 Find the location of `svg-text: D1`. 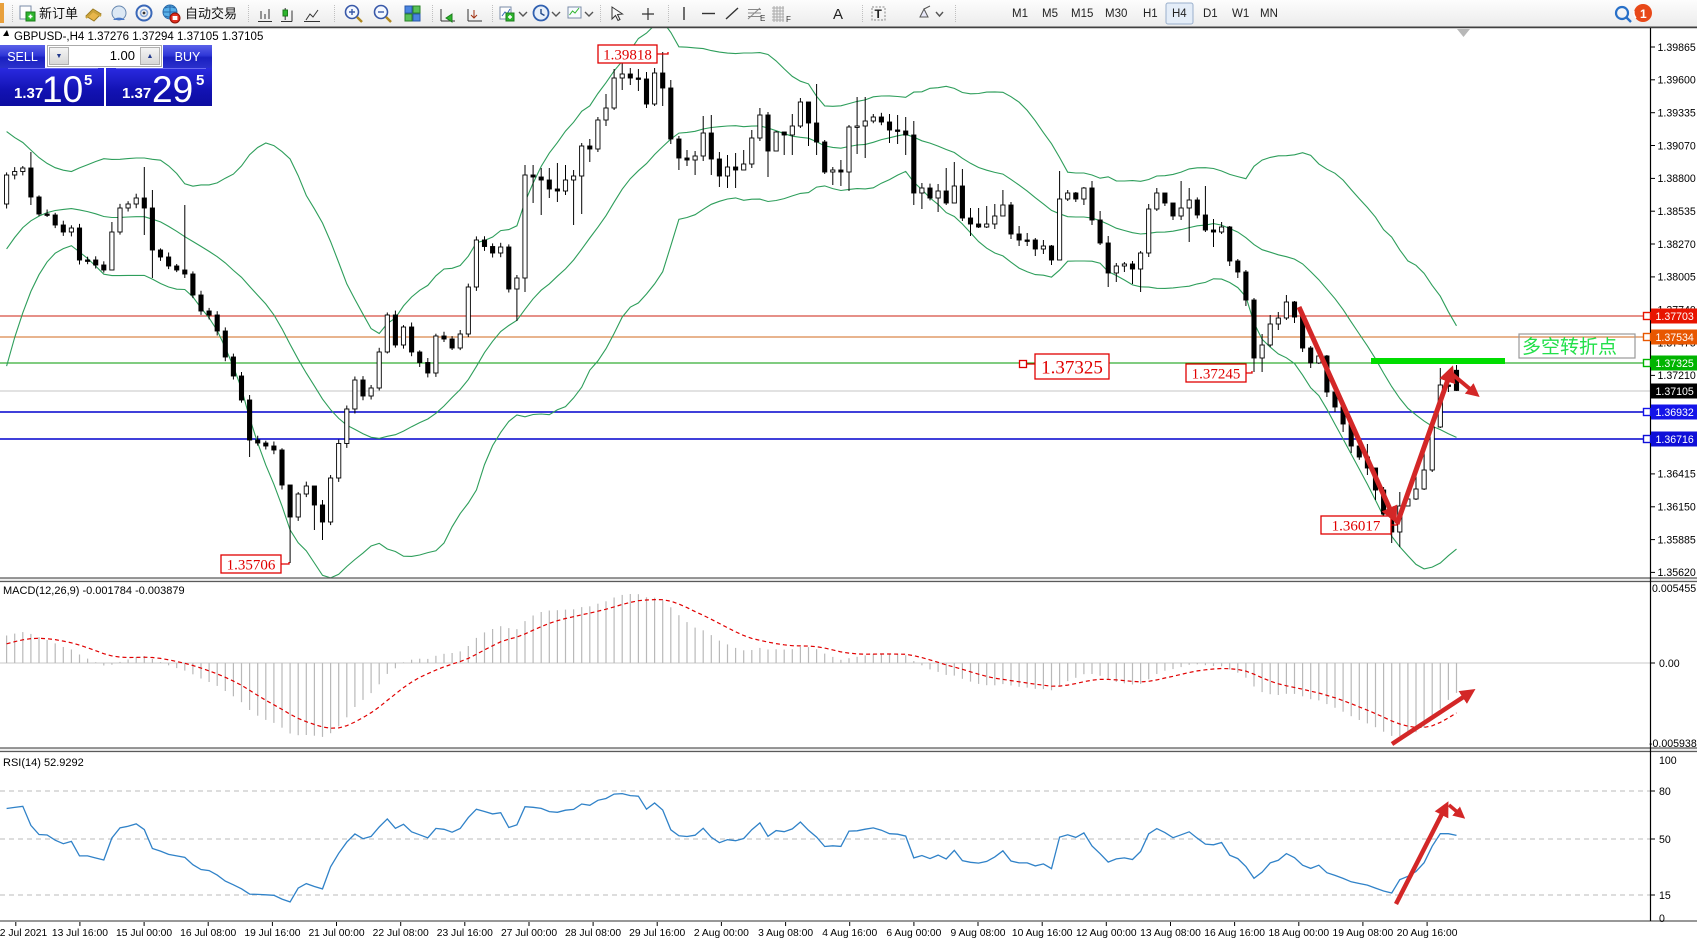

svg-text: D1 is located at coordinates (1210, 14).